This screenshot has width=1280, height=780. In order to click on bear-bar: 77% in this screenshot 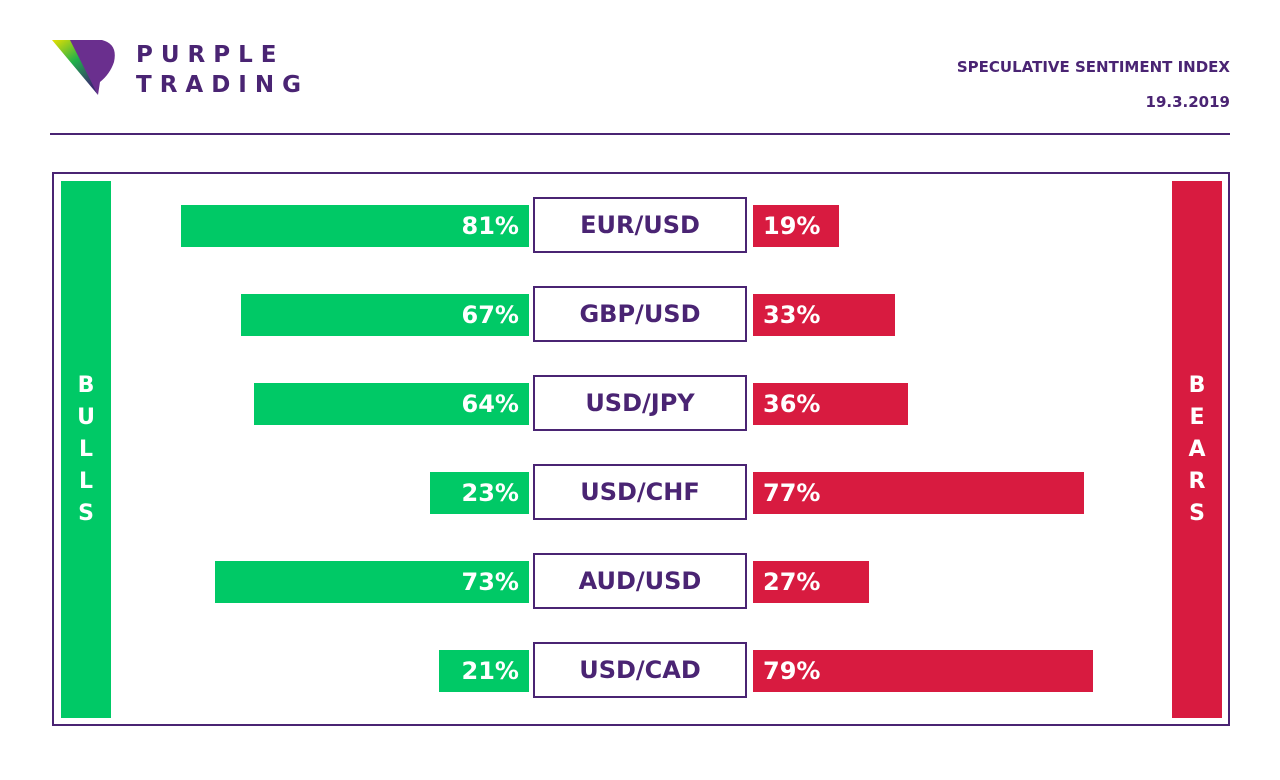, I will do `click(919, 493)`.